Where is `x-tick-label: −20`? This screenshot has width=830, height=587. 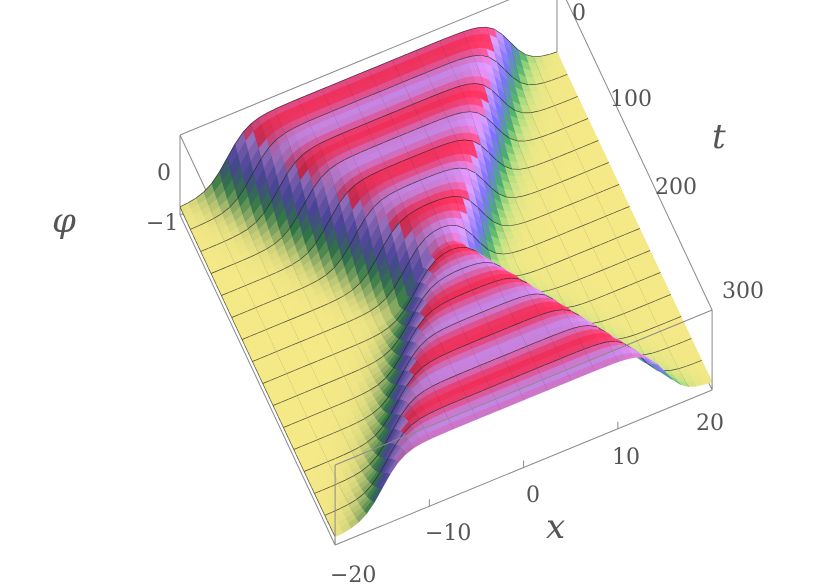
x-tick-label: −20 is located at coordinates (353, 575).